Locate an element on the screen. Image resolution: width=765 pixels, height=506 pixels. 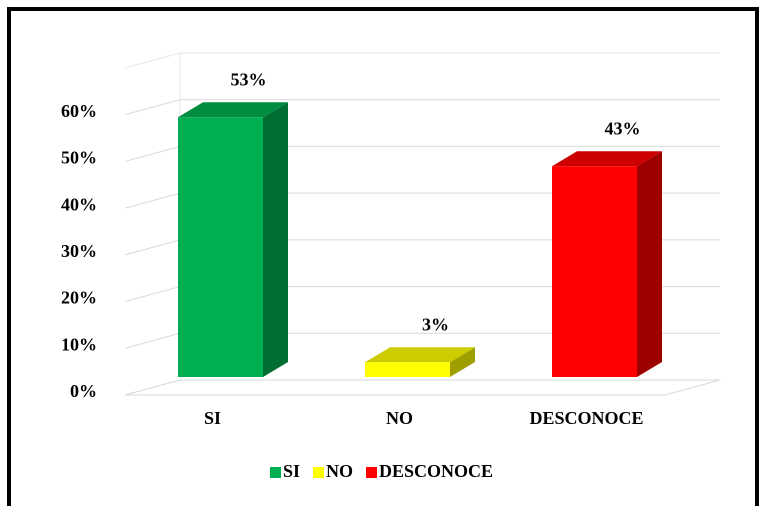
legend-label: NO is located at coordinates (339, 471).